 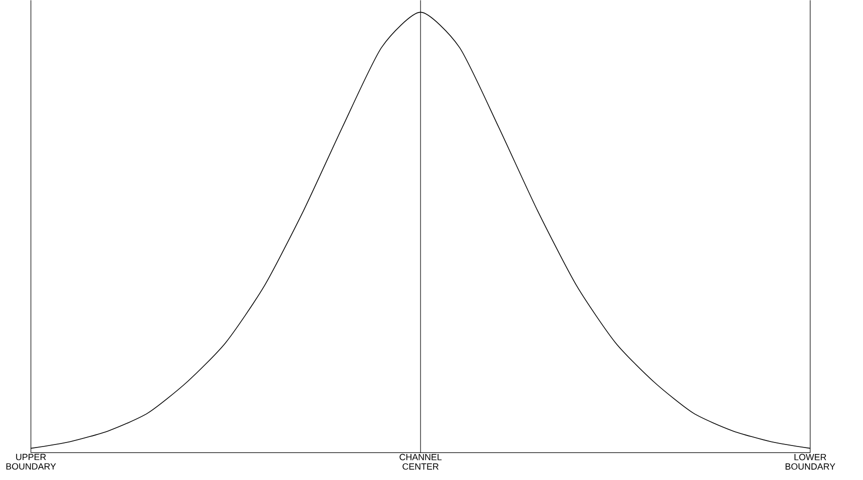 What do you see at coordinates (811, 462) in the screenshot?
I see `x-tick-label: LOWER BOUNDARY` at bounding box center [811, 462].